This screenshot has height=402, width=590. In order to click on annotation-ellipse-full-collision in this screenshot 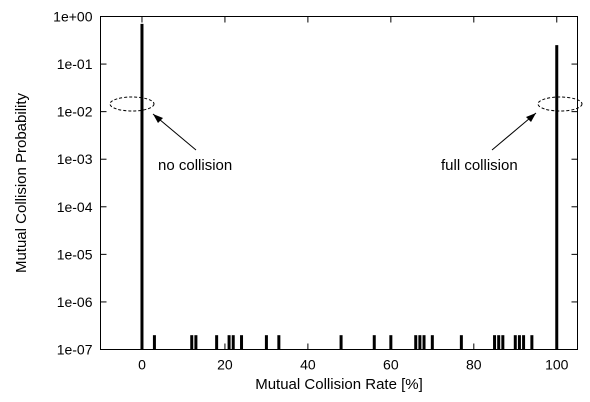, I will do `click(560, 104)`.